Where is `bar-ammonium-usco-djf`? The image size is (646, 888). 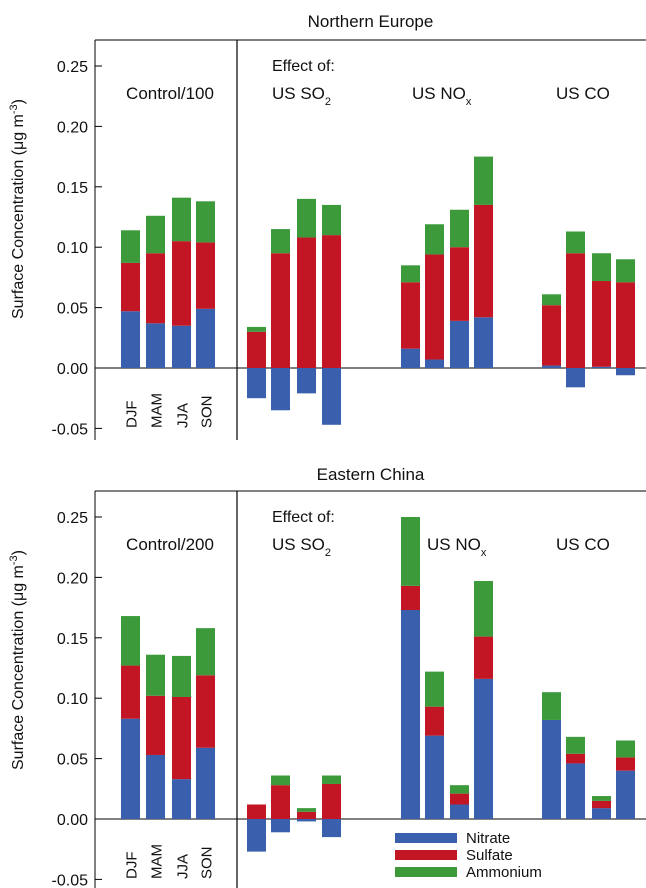
bar-ammonium-usco-djf is located at coordinates (551, 300).